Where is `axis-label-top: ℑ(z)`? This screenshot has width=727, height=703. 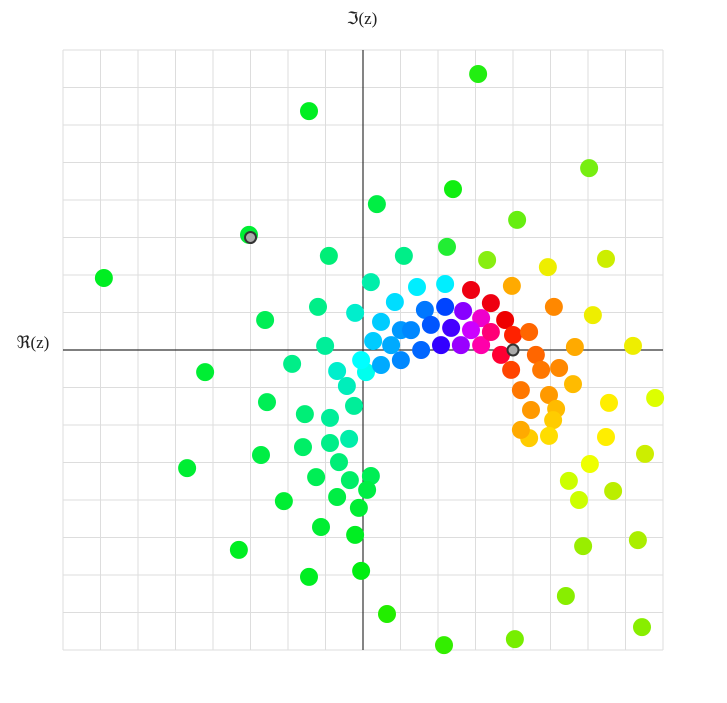
axis-label-top: ℑ(z) is located at coordinates (362, 18).